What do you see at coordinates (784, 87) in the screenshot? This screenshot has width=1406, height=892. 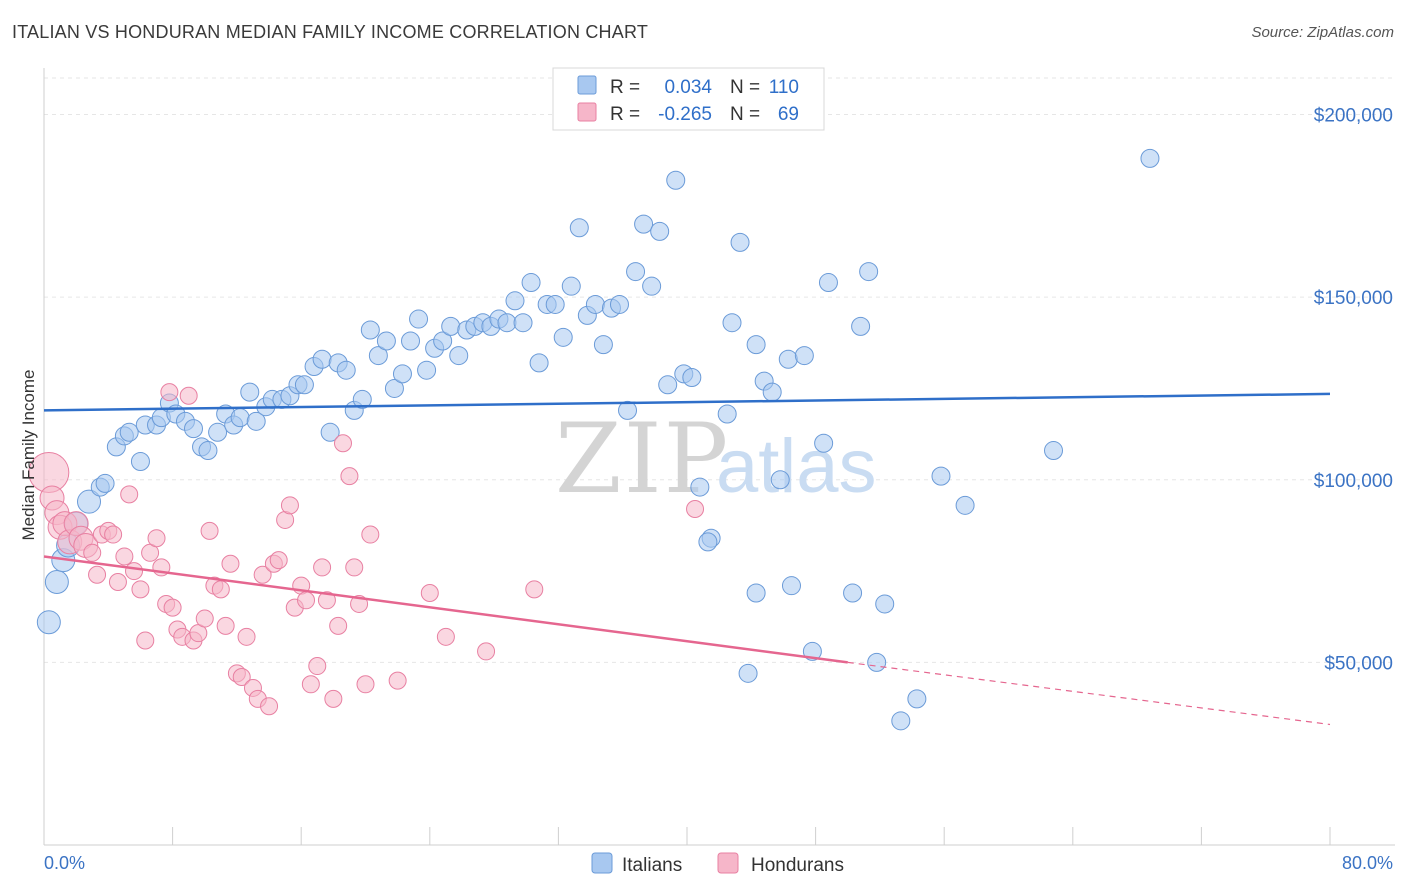 I see `n-value: 110` at bounding box center [784, 87].